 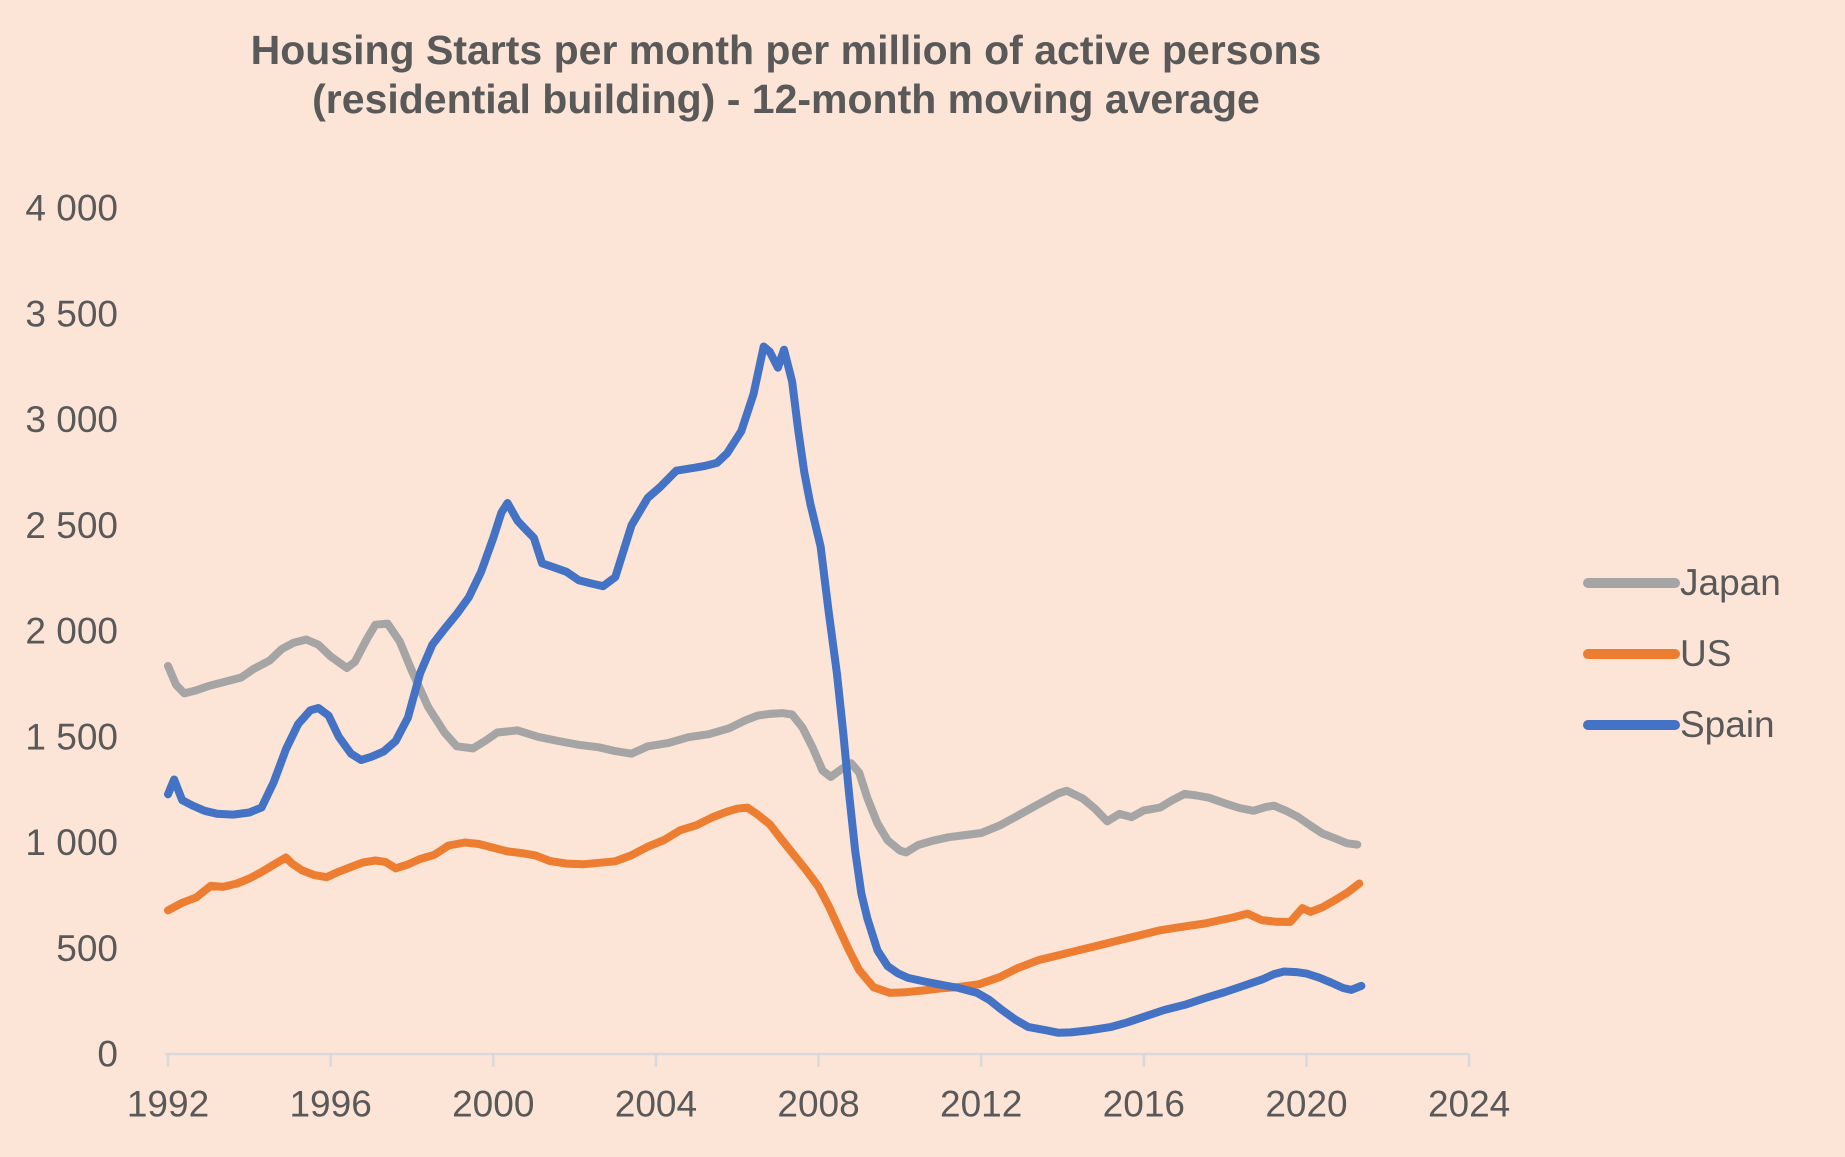 I want to click on x-tick-label: 1996, so click(x=330, y=1104).